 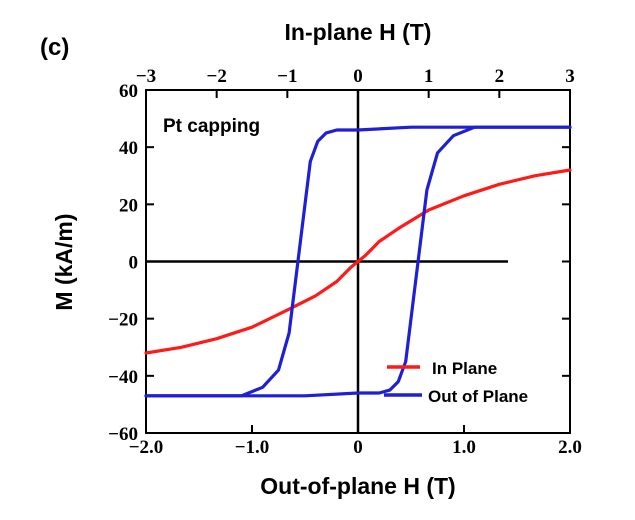 What do you see at coordinates (134, 263) in the screenshot?
I see `y-tick-label: 0` at bounding box center [134, 263].